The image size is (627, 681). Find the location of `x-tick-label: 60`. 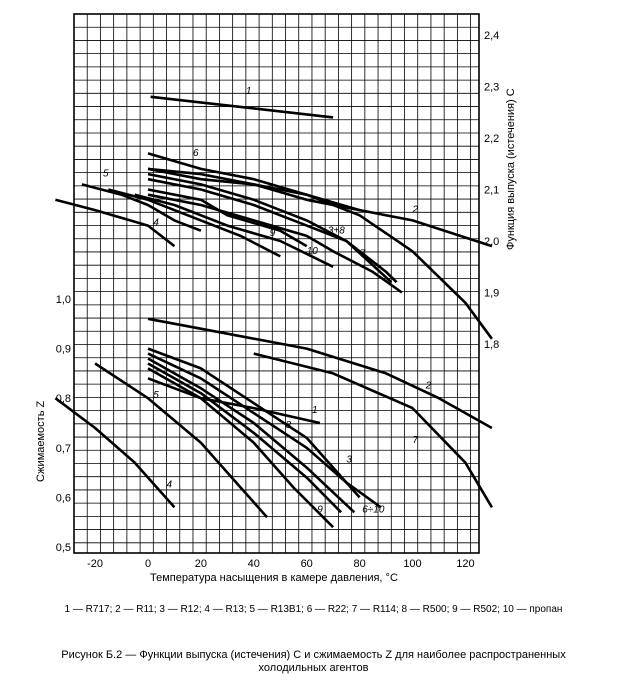

x-tick-label: 60 is located at coordinates (307, 564).